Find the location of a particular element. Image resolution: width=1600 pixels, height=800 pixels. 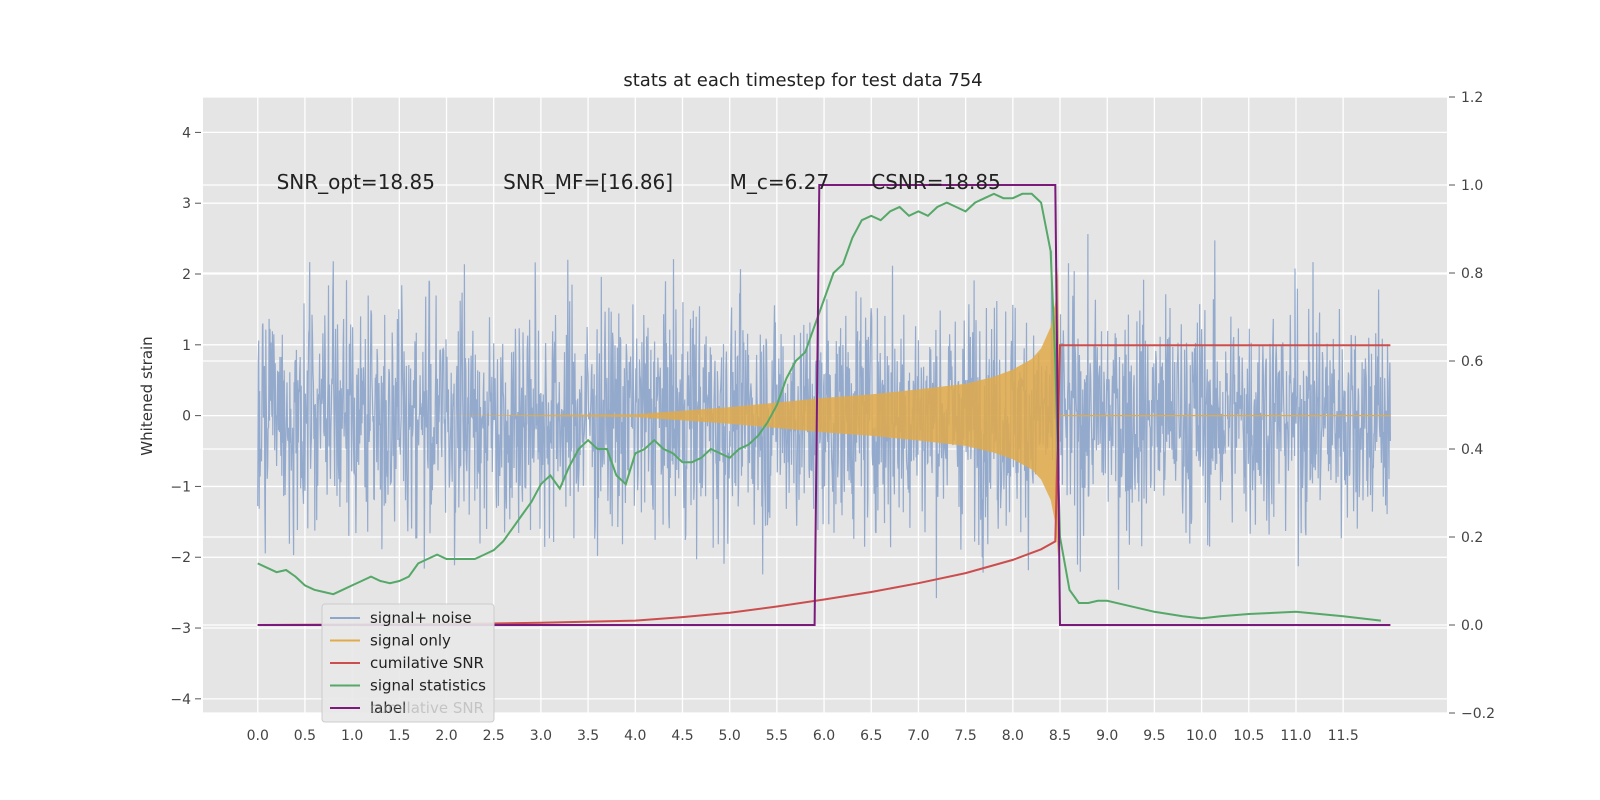

legend-box is located at coordinates (408, 663).